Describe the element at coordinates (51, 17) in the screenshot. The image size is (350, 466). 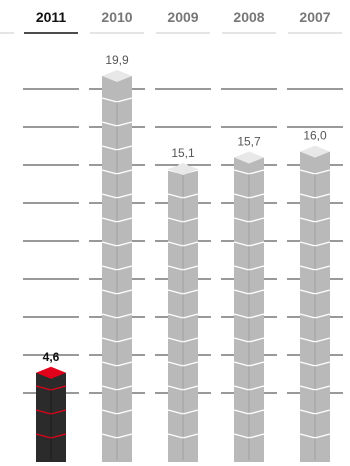
I see `x-tick-label-2011: 2011` at that location.